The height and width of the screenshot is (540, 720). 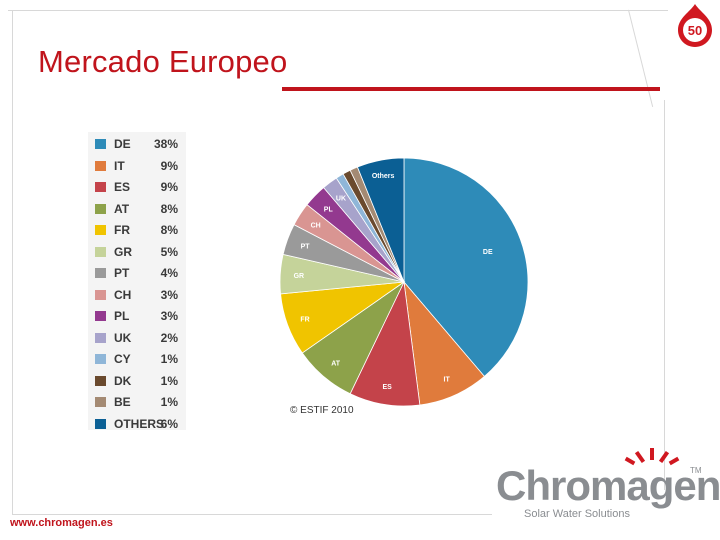 What do you see at coordinates (122, 273) in the screenshot?
I see `legend-code: PT` at bounding box center [122, 273].